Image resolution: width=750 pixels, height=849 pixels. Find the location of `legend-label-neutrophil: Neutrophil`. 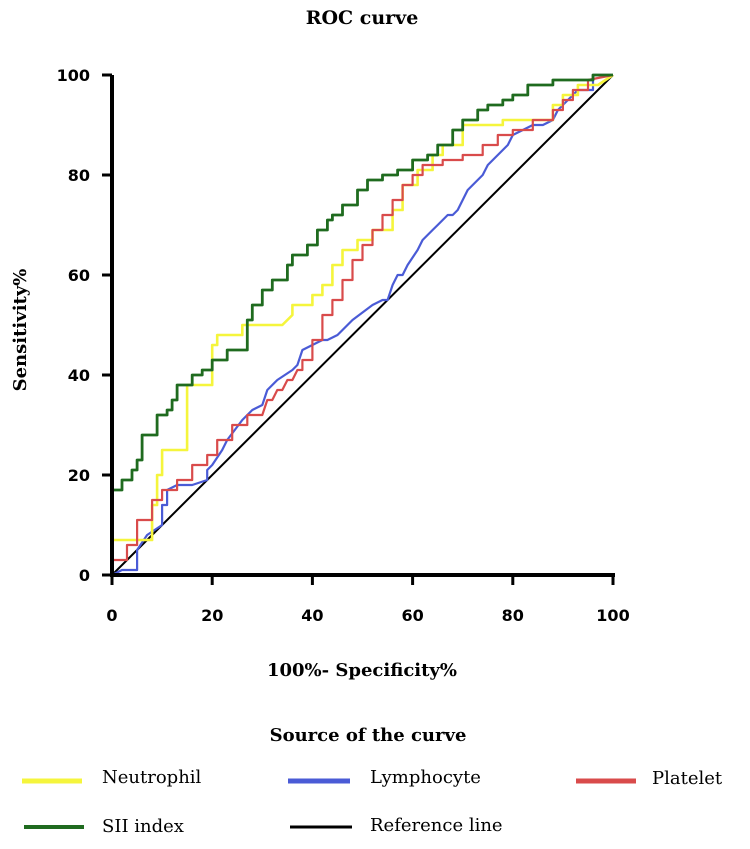

legend-label-neutrophil: Neutrophil is located at coordinates (152, 777).